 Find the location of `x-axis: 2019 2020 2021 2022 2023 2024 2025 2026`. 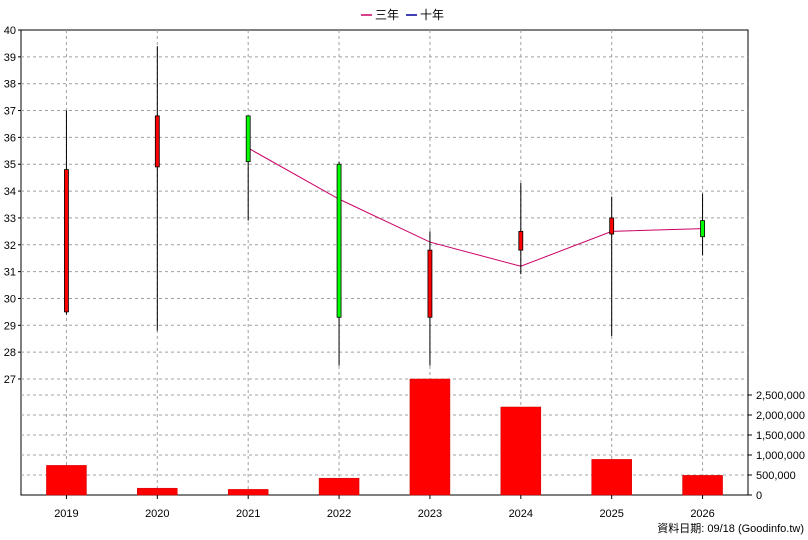

x-axis: 2019 2020 2021 2022 2023 2024 2025 2026 is located at coordinates (384, 507).